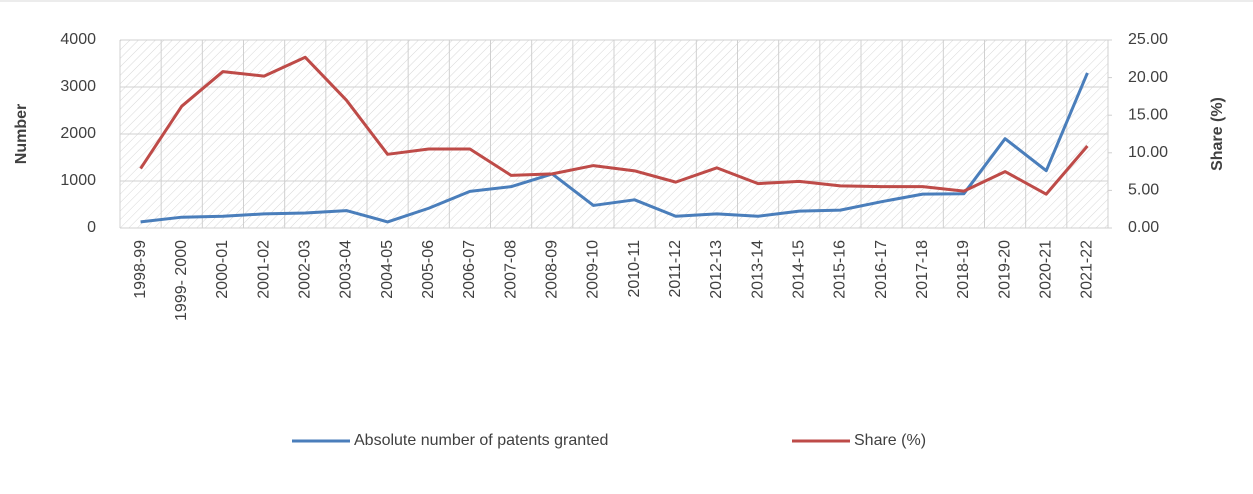 The image size is (1253, 494). I want to click on y2-tick-label: 15.00, so click(1148, 114).